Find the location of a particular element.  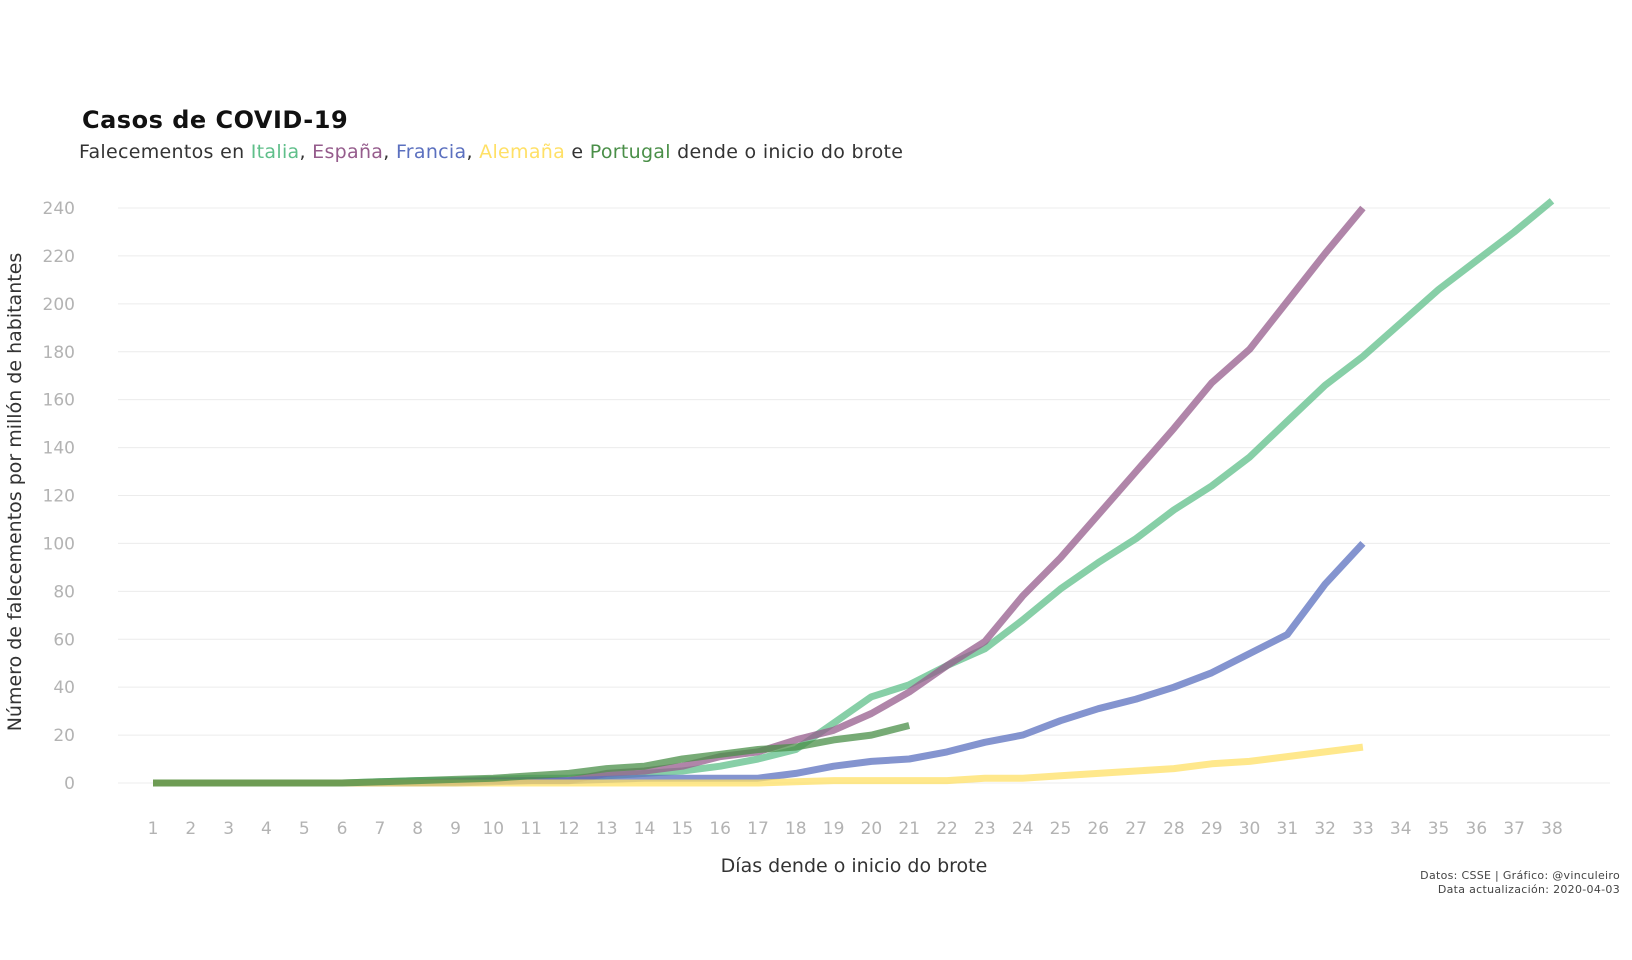

subtitle-series-espana: España is located at coordinates (348, 152).